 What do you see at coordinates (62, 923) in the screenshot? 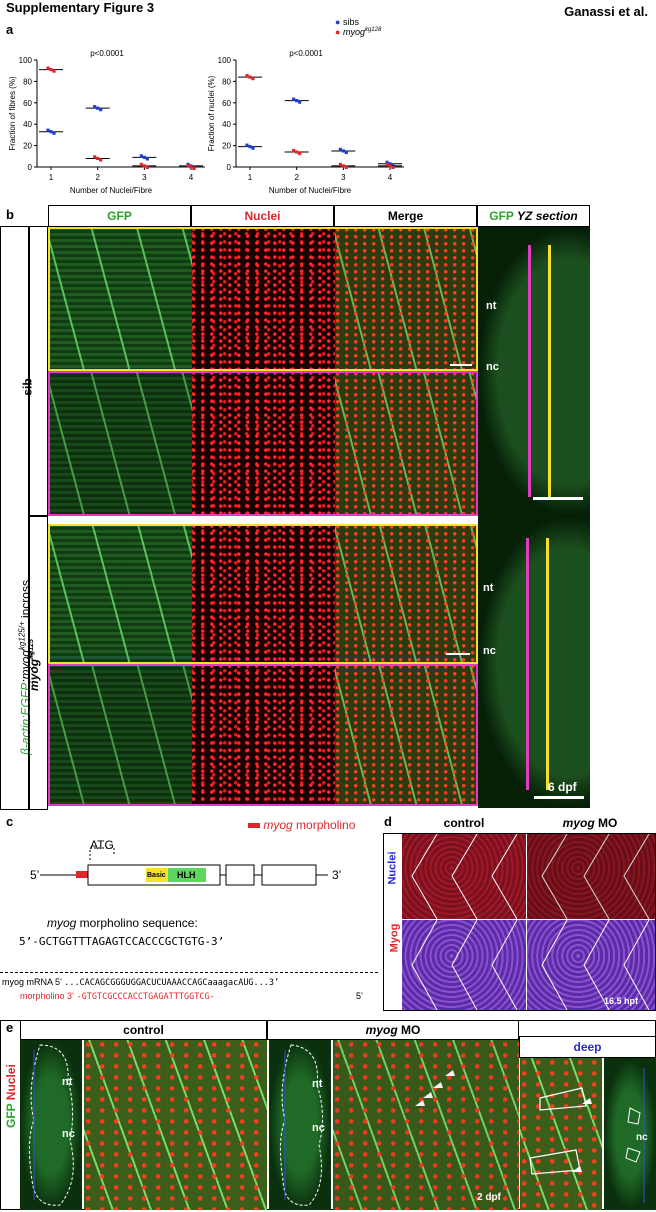
I see `seq-title-gene: myog` at bounding box center [62, 923].